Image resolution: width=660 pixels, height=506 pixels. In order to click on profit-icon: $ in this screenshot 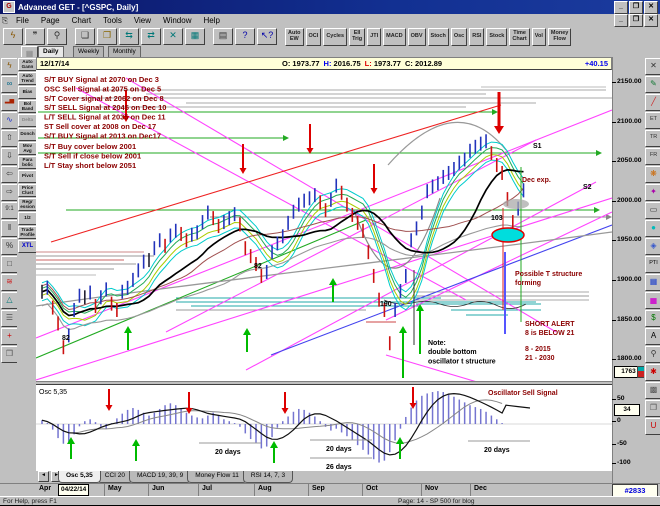, I will do `click(652, 318)`.